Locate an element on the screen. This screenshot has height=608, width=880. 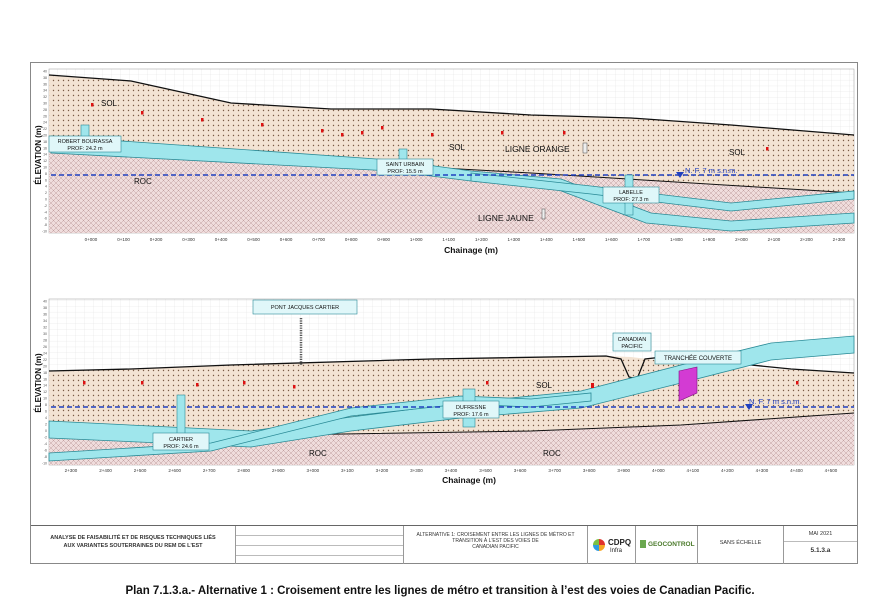
cdpq-logo-text: CDPQ is located at coordinates (620, 542).